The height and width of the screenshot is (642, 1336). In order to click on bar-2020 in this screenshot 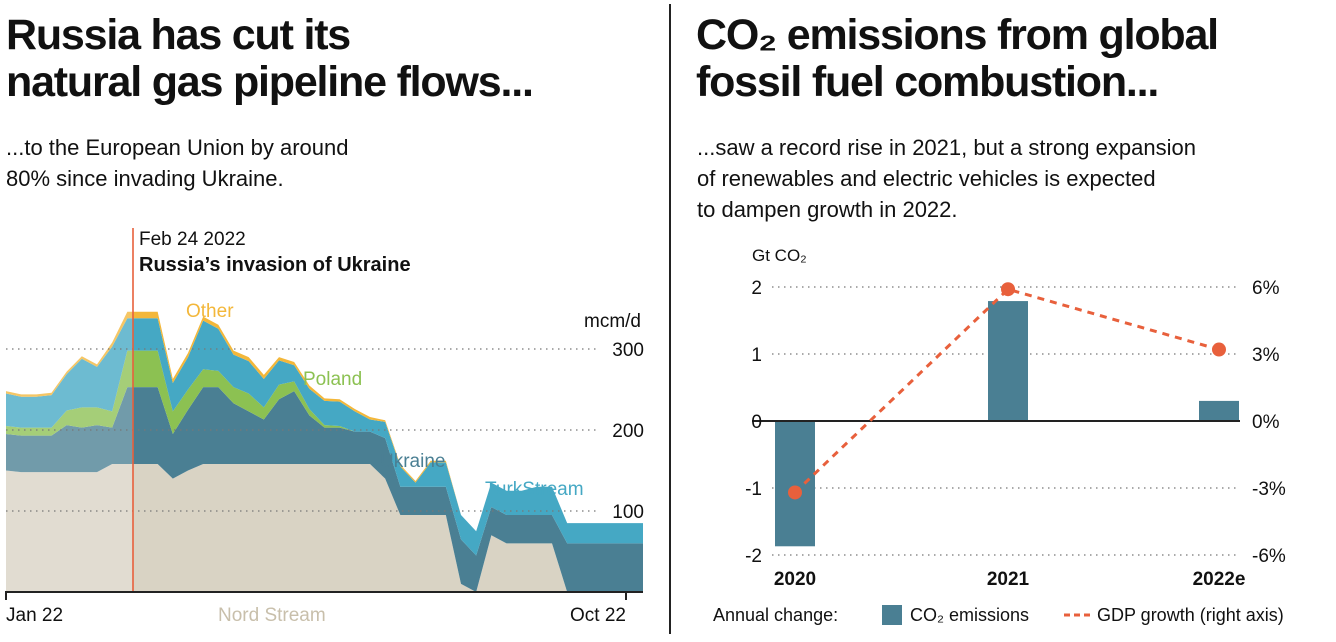, I will do `click(795, 484)`.